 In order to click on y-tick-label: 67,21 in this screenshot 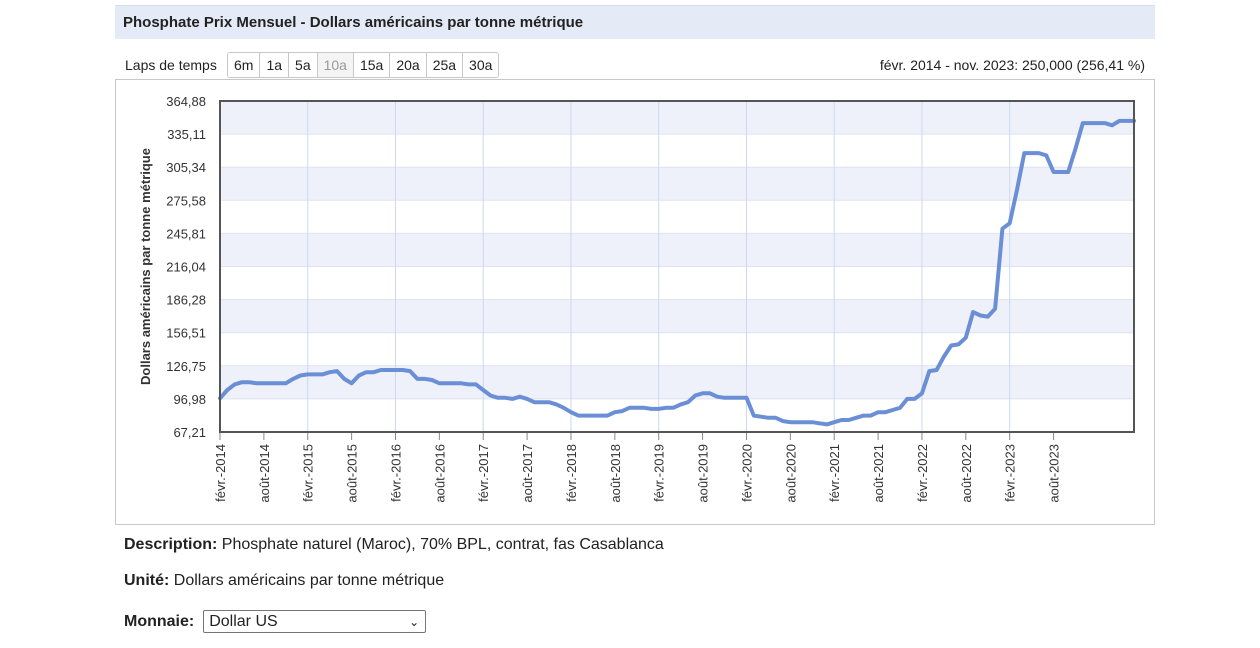, I will do `click(189, 432)`.